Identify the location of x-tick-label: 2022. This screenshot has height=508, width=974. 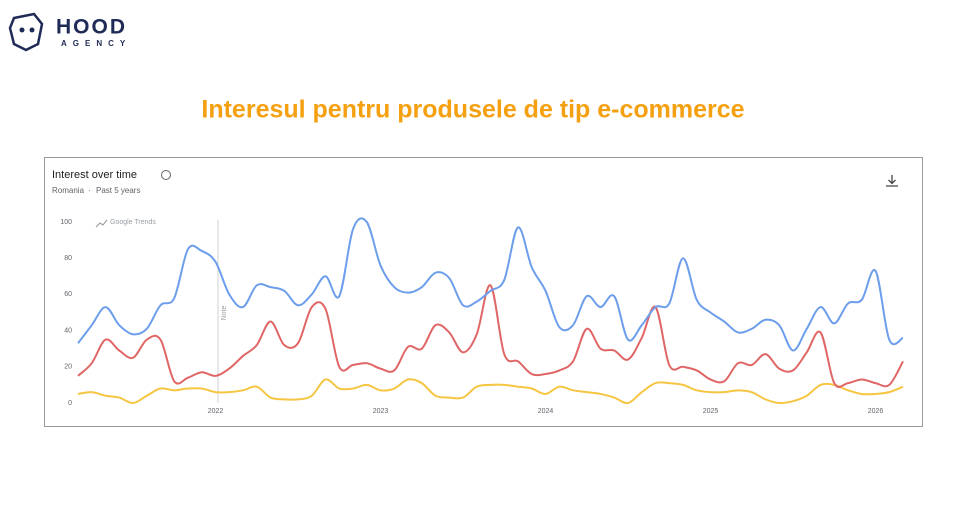
(216, 411).